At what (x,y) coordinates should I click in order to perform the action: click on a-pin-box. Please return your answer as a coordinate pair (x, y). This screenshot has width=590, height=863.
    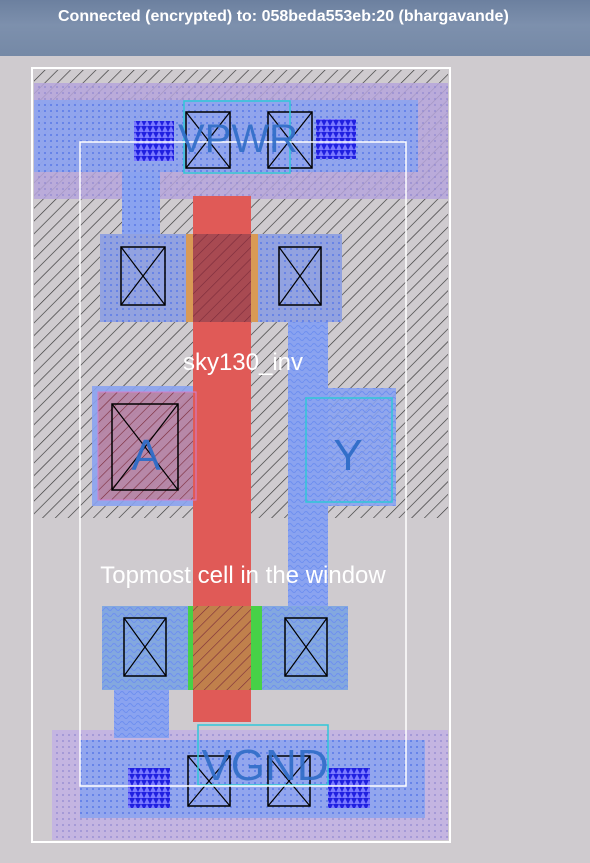
    Looking at the image, I should click on (147, 446).